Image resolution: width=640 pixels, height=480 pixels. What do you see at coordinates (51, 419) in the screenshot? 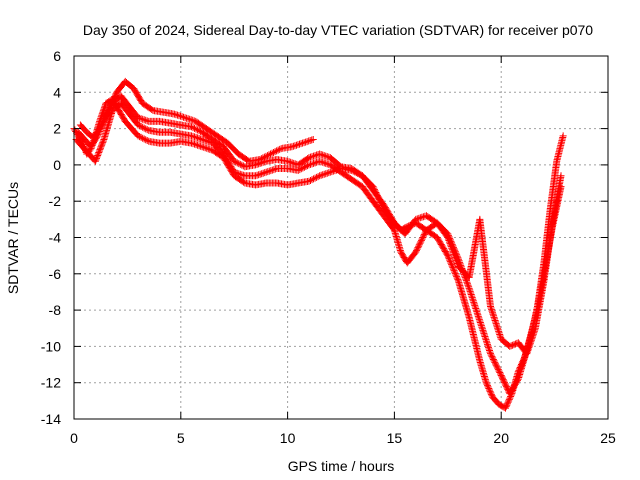
I see `y-tick-label: -14` at bounding box center [51, 419].